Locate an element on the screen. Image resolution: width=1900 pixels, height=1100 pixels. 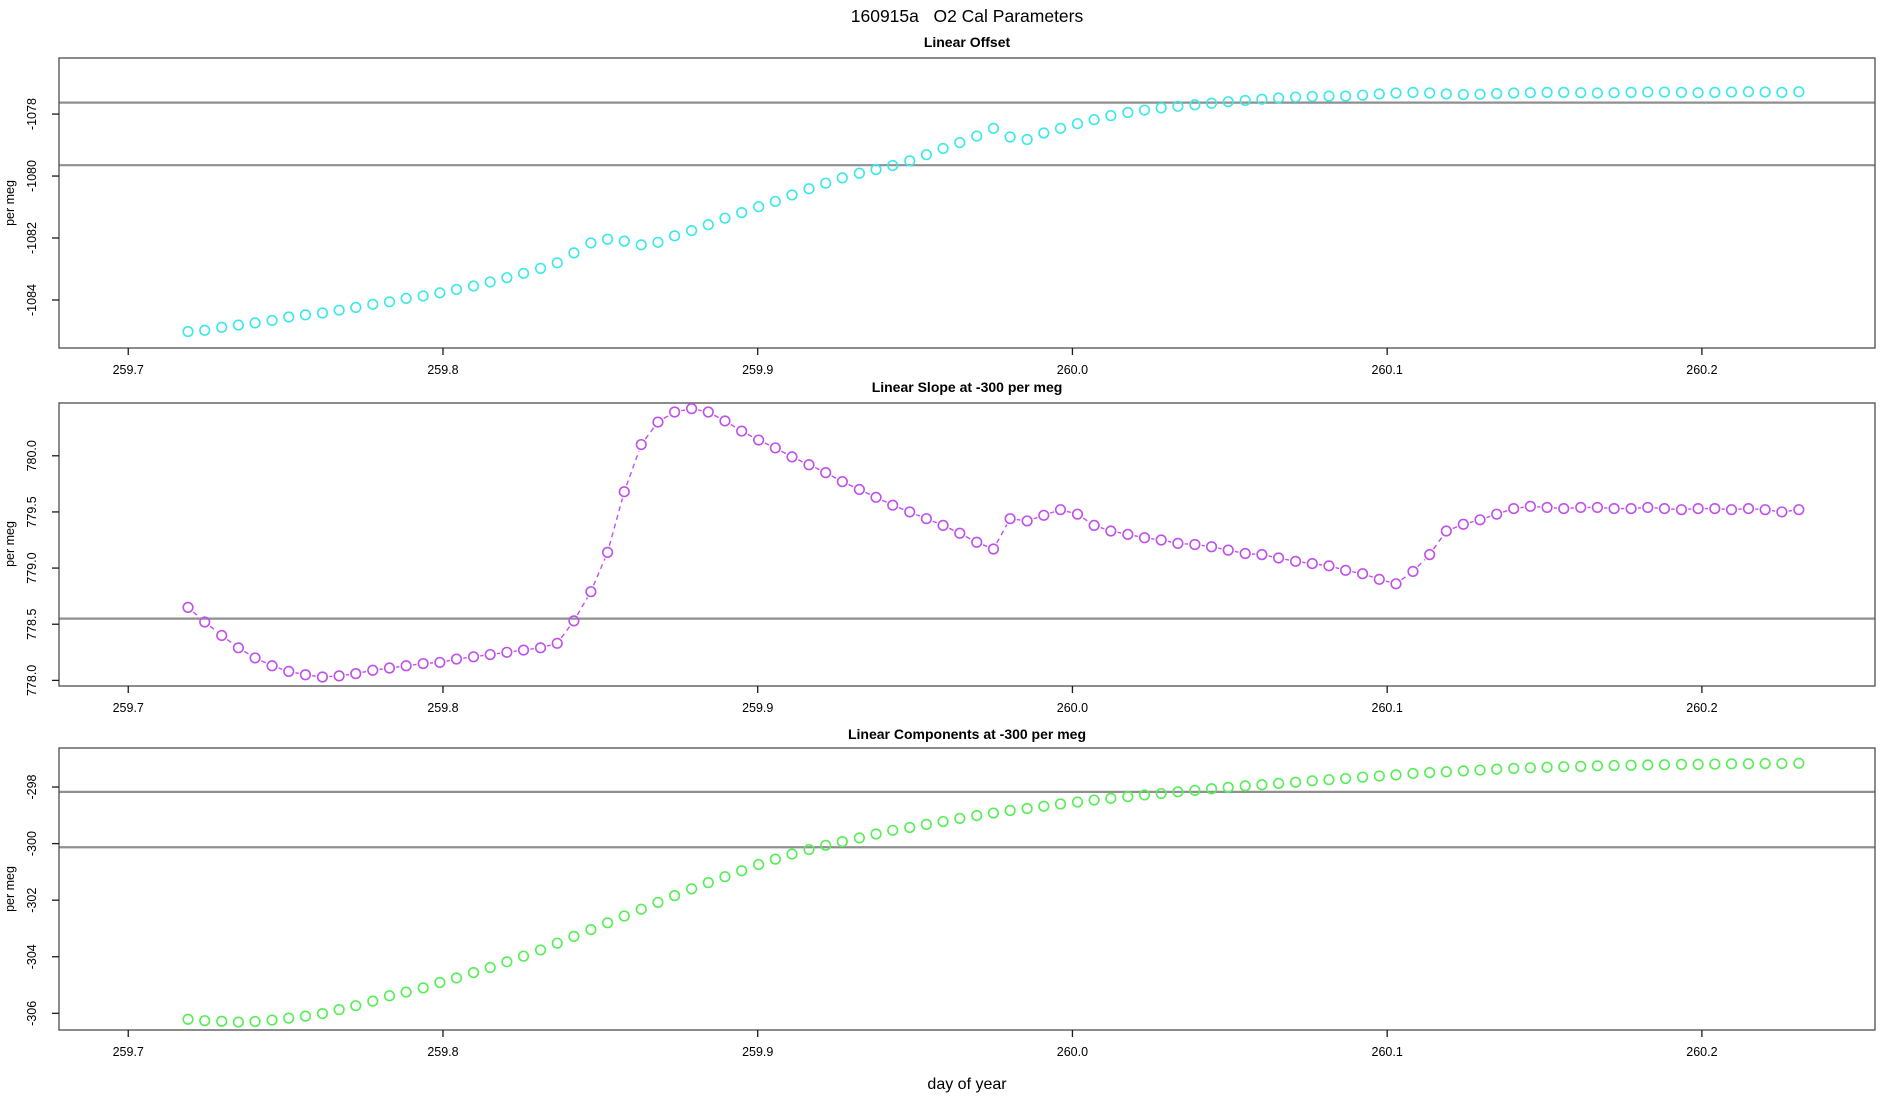
y-tick-label: 778.0 is located at coordinates (32, 680).